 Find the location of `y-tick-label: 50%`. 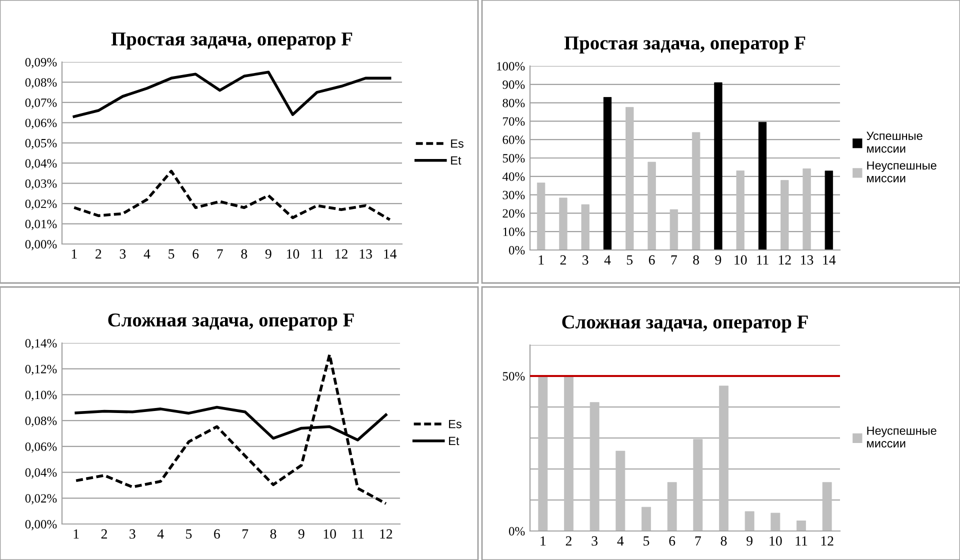

y-tick-label: 50% is located at coordinates (513, 158).